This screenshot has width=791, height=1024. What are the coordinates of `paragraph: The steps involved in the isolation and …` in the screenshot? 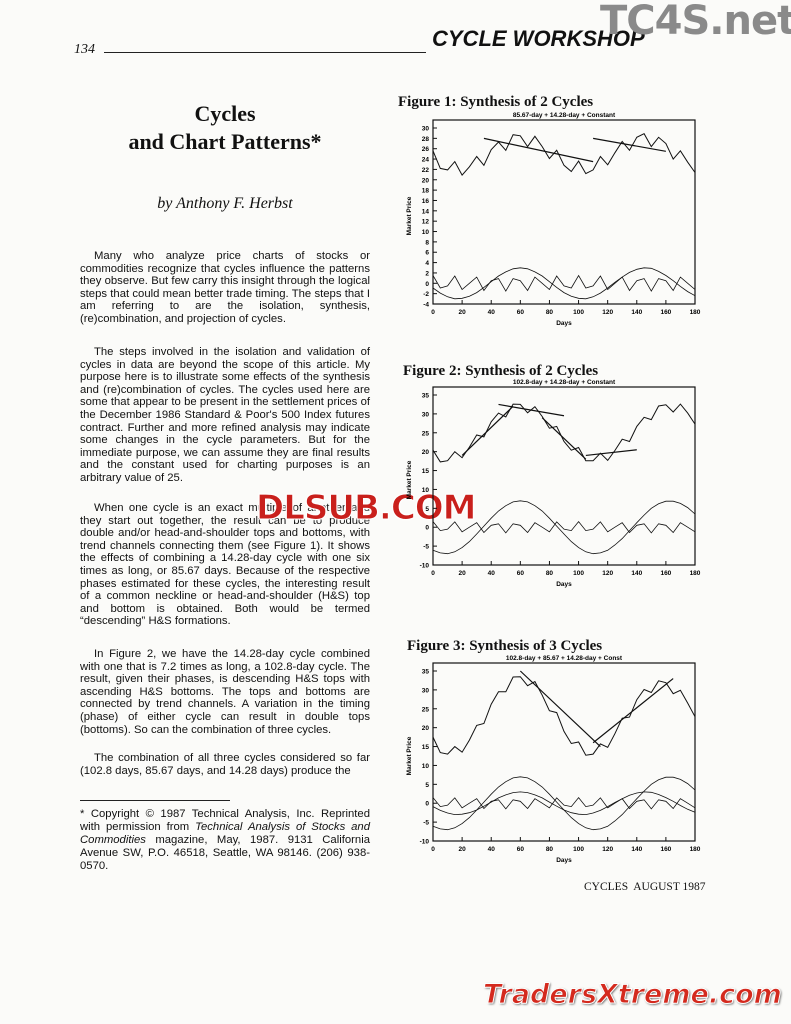 It's located at (225, 415).